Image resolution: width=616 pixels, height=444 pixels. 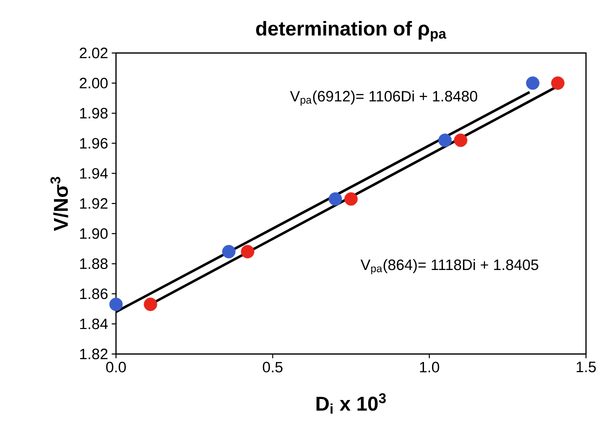 I want to click on y-tick-label: 2.00, so click(x=94, y=83).